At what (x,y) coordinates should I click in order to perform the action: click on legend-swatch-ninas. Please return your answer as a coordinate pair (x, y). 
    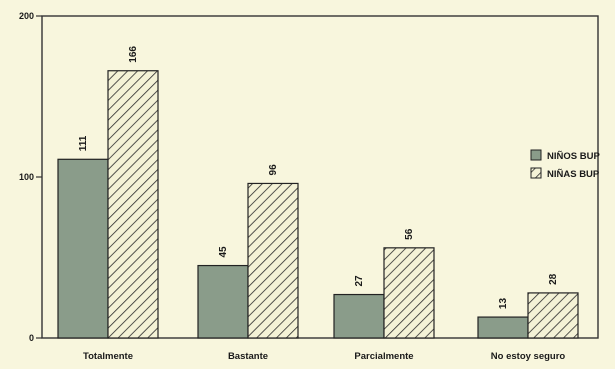
    Looking at the image, I should click on (536, 173).